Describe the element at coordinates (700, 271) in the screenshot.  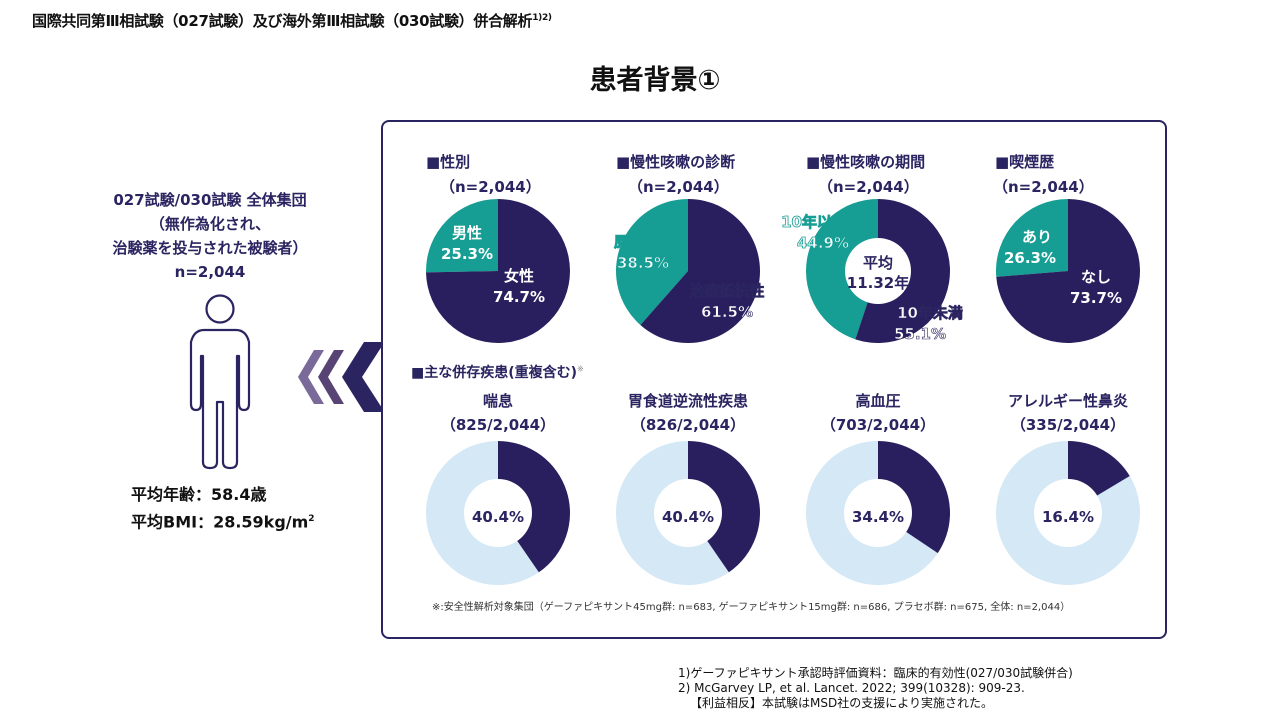
I see `pie-slice-refractory` at that location.